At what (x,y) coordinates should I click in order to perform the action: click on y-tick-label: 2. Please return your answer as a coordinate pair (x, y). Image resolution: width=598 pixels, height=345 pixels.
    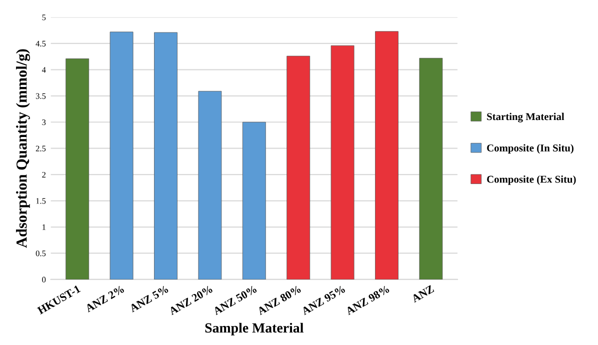
    Looking at the image, I should click on (44, 175).